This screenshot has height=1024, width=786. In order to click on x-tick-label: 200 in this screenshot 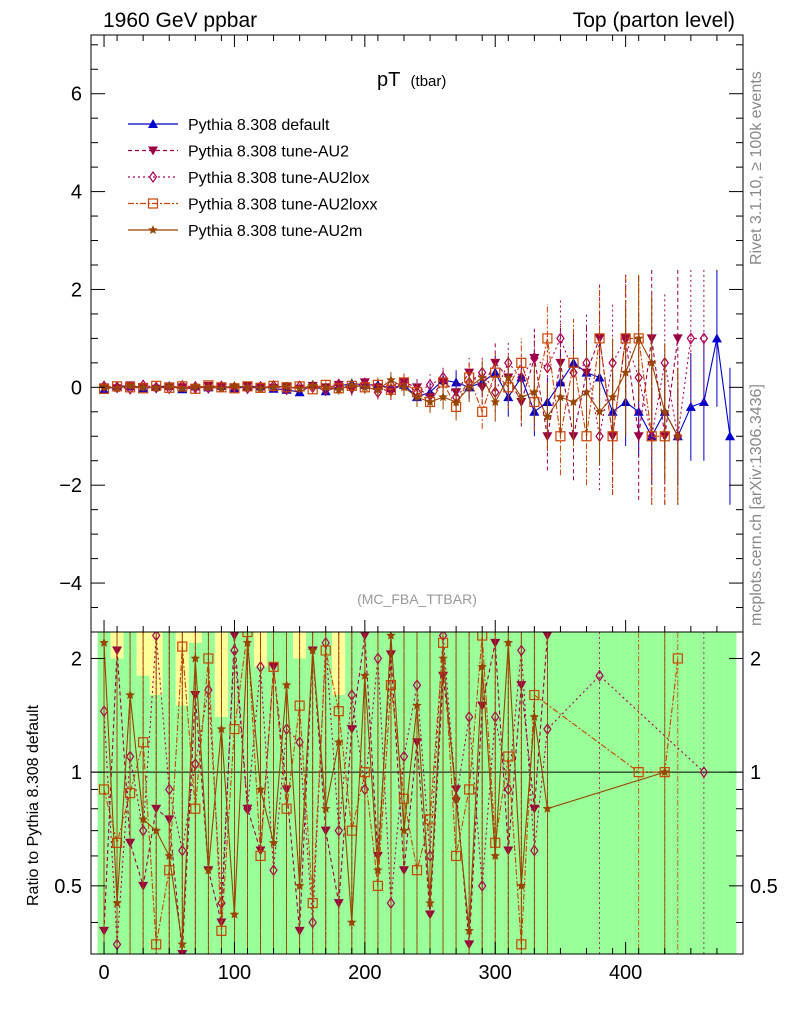, I will do `click(364, 973)`.